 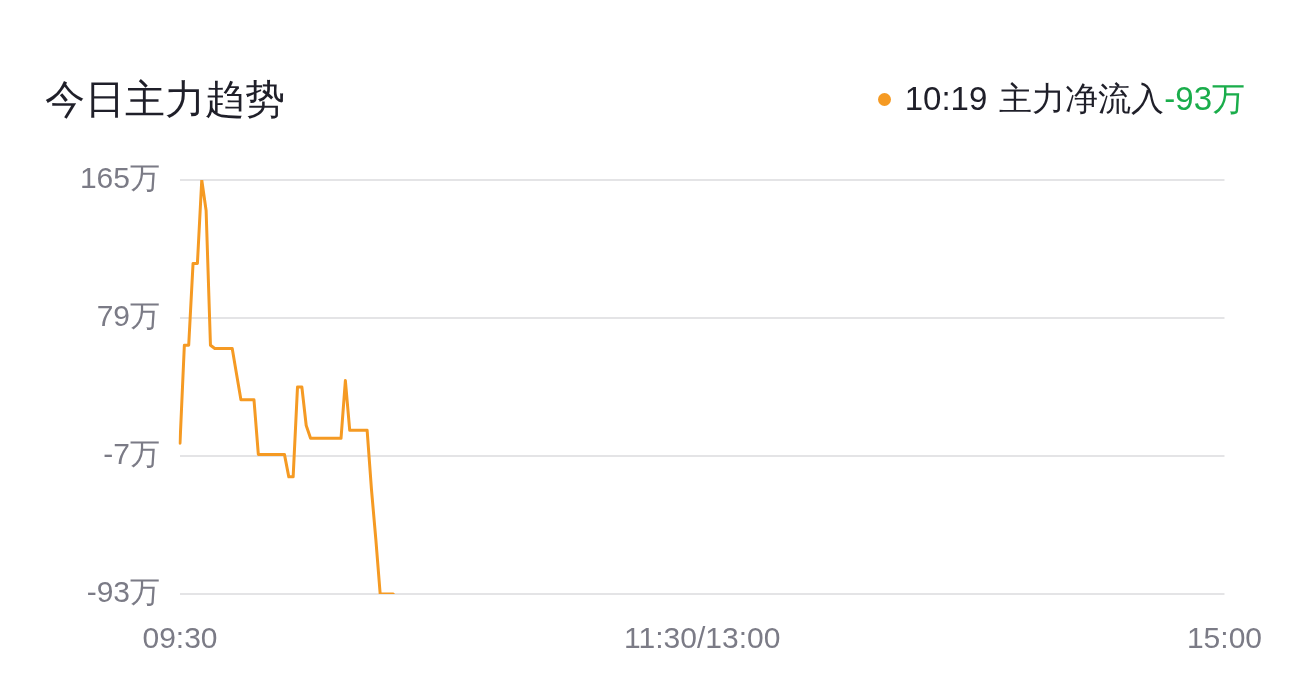 I want to click on y-tick-label: -7万, so click(x=131, y=454).